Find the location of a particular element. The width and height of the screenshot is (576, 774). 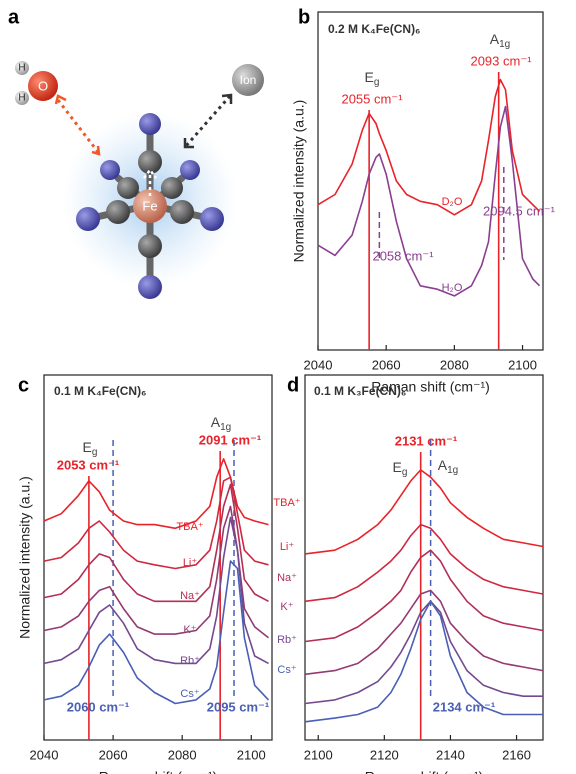

atom-o is located at coordinates (43, 86).